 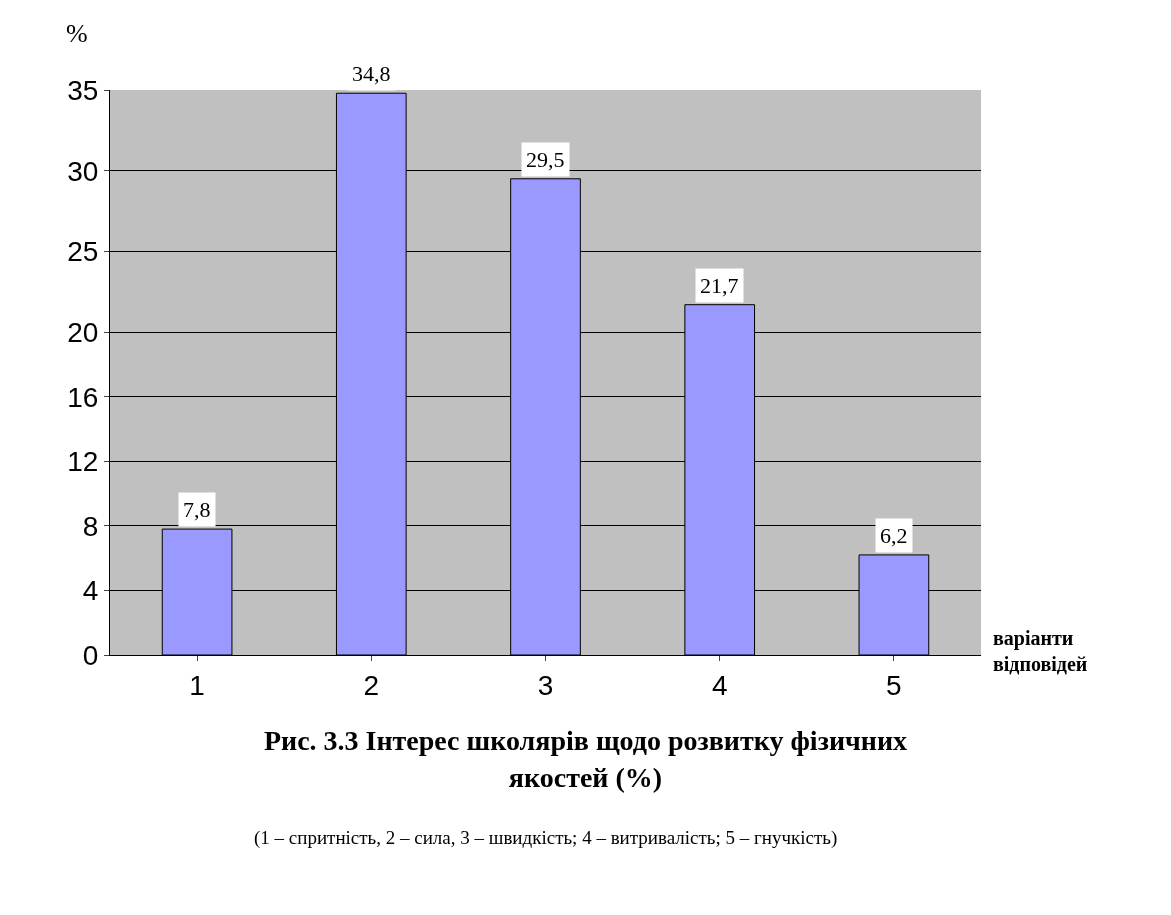 I want to click on y-axis-title: %, so click(x=77, y=33).